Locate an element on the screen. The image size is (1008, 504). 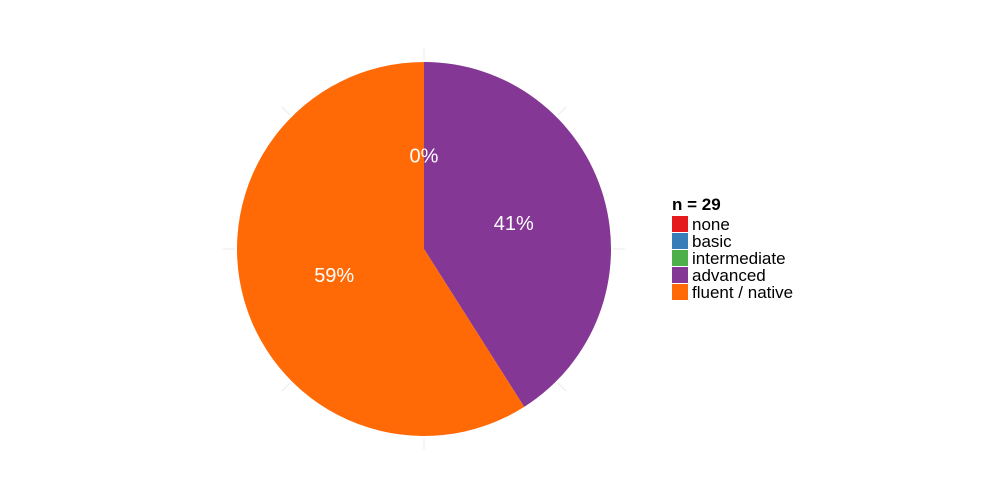
pie-slice-advanced is located at coordinates (518, 234).